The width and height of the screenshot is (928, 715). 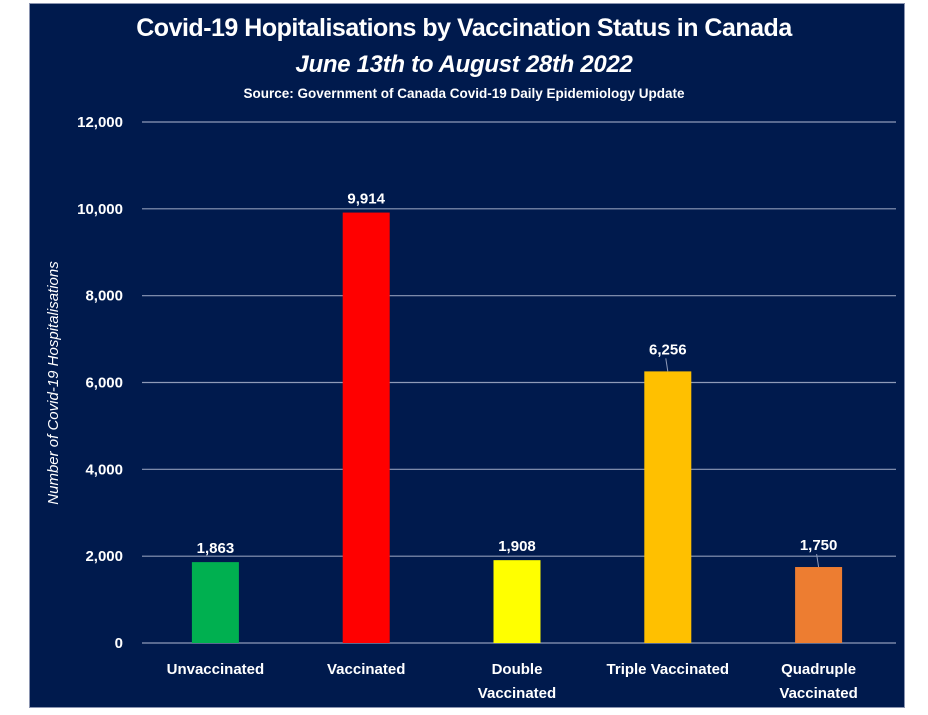 What do you see at coordinates (366, 199) in the screenshot?
I see `data-label: 9,914` at bounding box center [366, 199].